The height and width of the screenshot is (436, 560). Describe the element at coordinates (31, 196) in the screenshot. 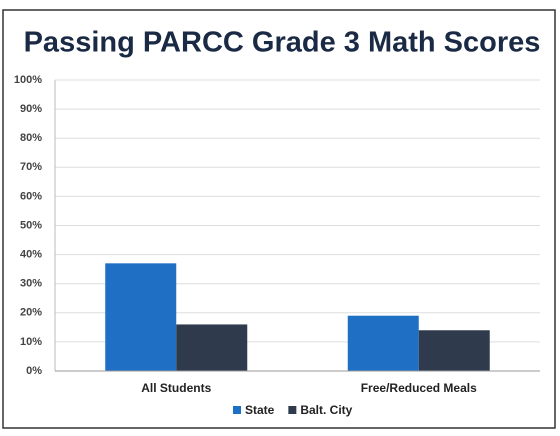

I see `y-tick-label: 60%` at that location.